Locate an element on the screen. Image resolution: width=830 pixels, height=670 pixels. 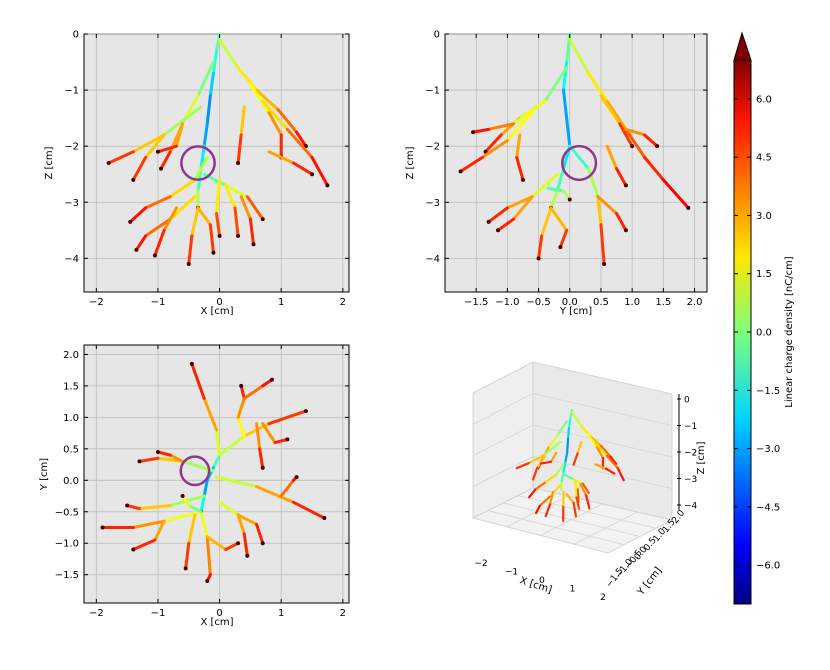
p3-y-tick-label: 1.5 is located at coordinates (71, 386).